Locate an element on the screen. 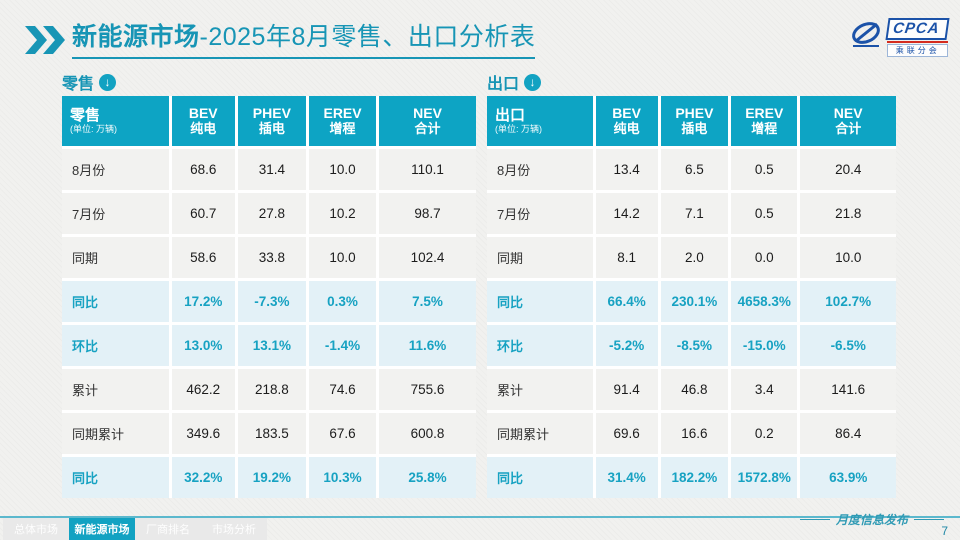 The width and height of the screenshot is (960, 540). table-cell: -1.4% is located at coordinates (343, 345).